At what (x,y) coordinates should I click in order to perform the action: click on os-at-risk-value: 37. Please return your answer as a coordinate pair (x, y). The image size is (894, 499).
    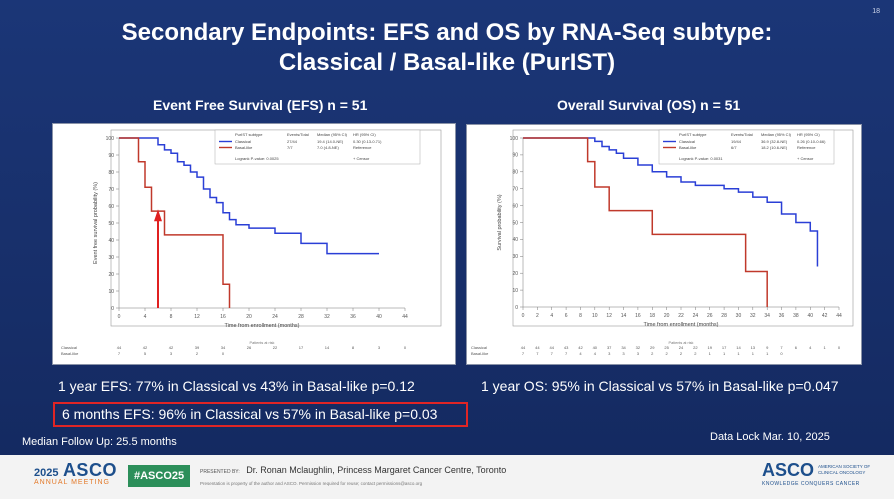
    Looking at the image, I should click on (609, 347).